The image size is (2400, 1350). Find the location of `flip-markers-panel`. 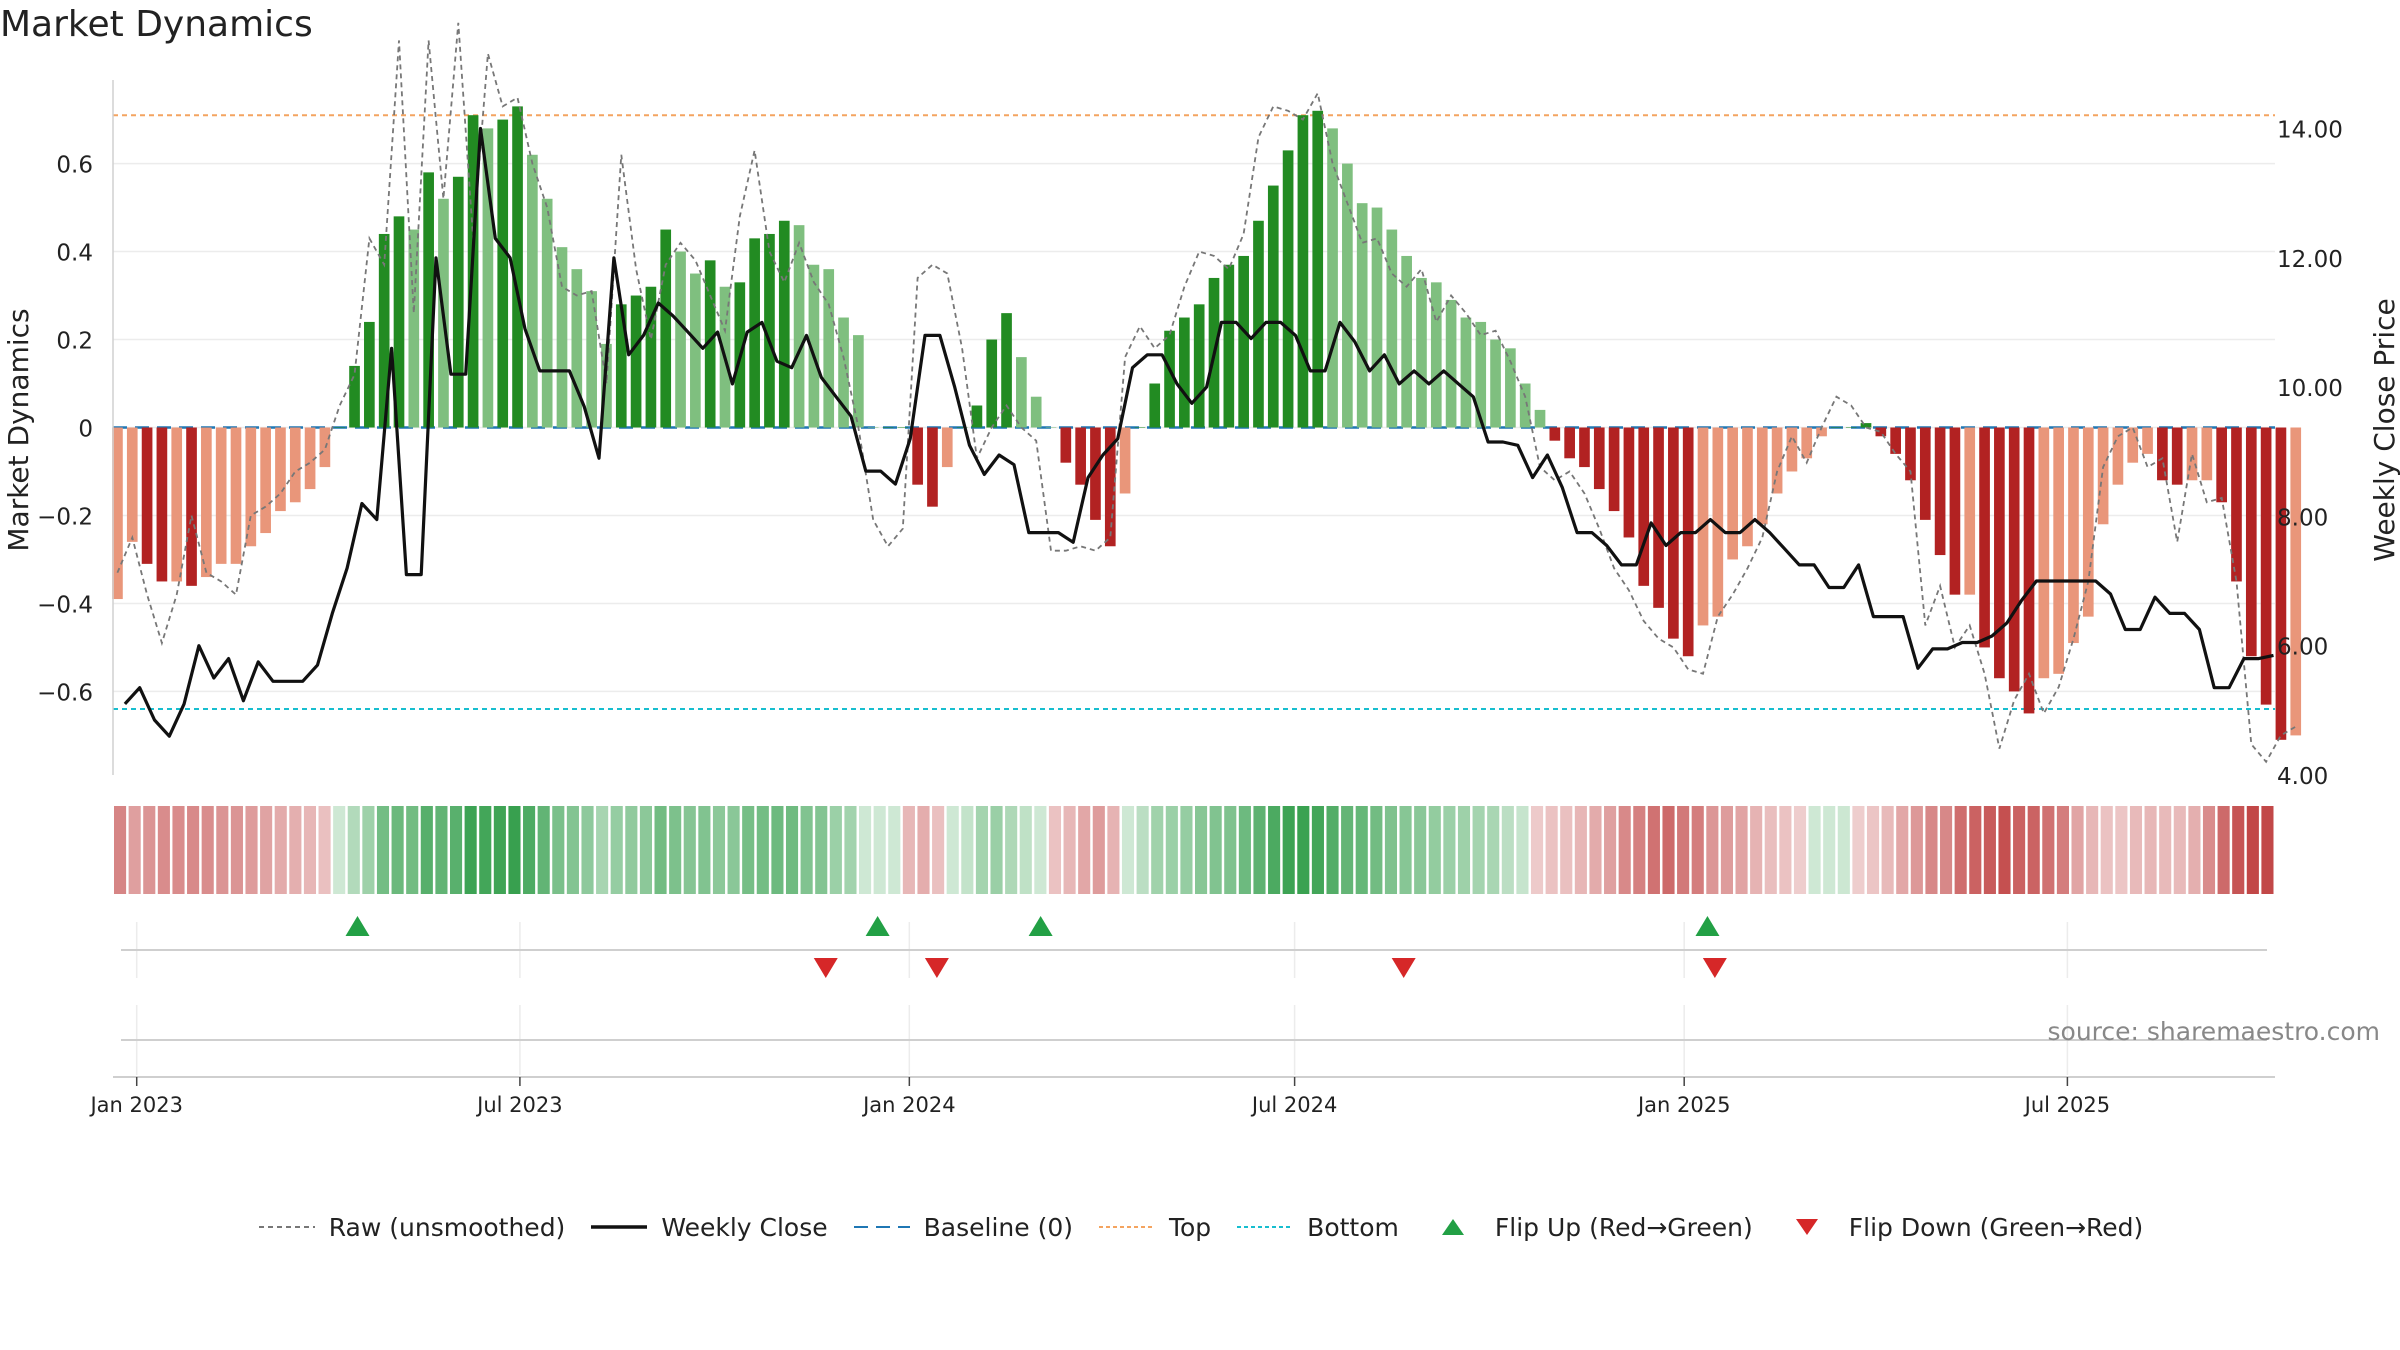

flip-markers-panel is located at coordinates (1194, 978).